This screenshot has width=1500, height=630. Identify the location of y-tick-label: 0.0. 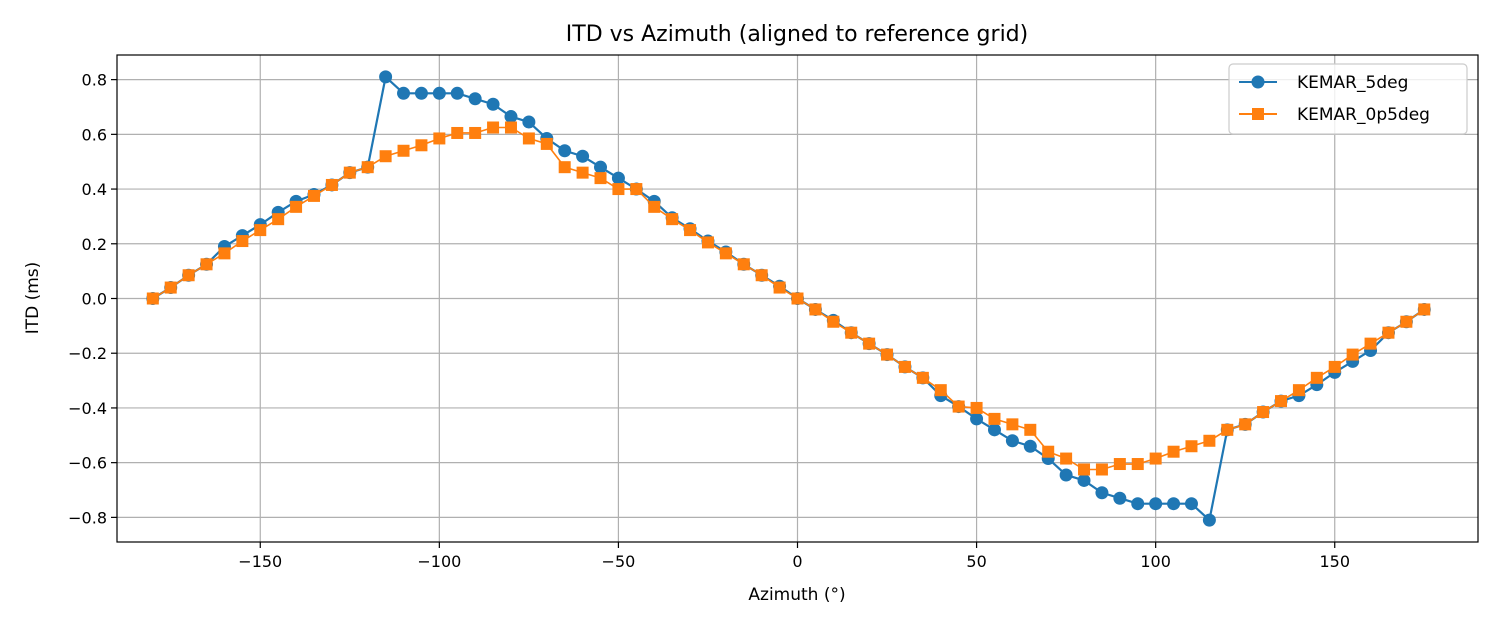
(94, 299).